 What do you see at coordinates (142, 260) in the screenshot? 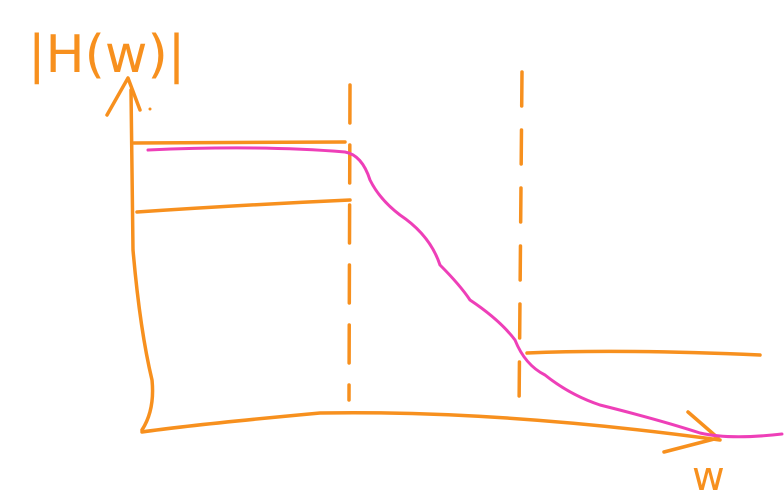
I see `y-axis` at bounding box center [142, 260].